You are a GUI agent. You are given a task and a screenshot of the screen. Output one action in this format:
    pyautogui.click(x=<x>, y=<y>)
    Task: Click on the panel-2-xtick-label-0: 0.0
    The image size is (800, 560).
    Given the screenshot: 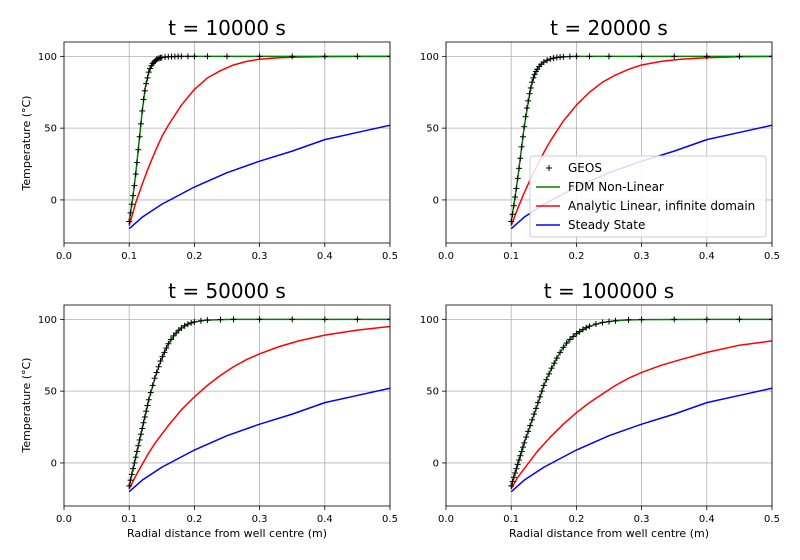 What is the action you would take?
    pyautogui.click(x=446, y=256)
    